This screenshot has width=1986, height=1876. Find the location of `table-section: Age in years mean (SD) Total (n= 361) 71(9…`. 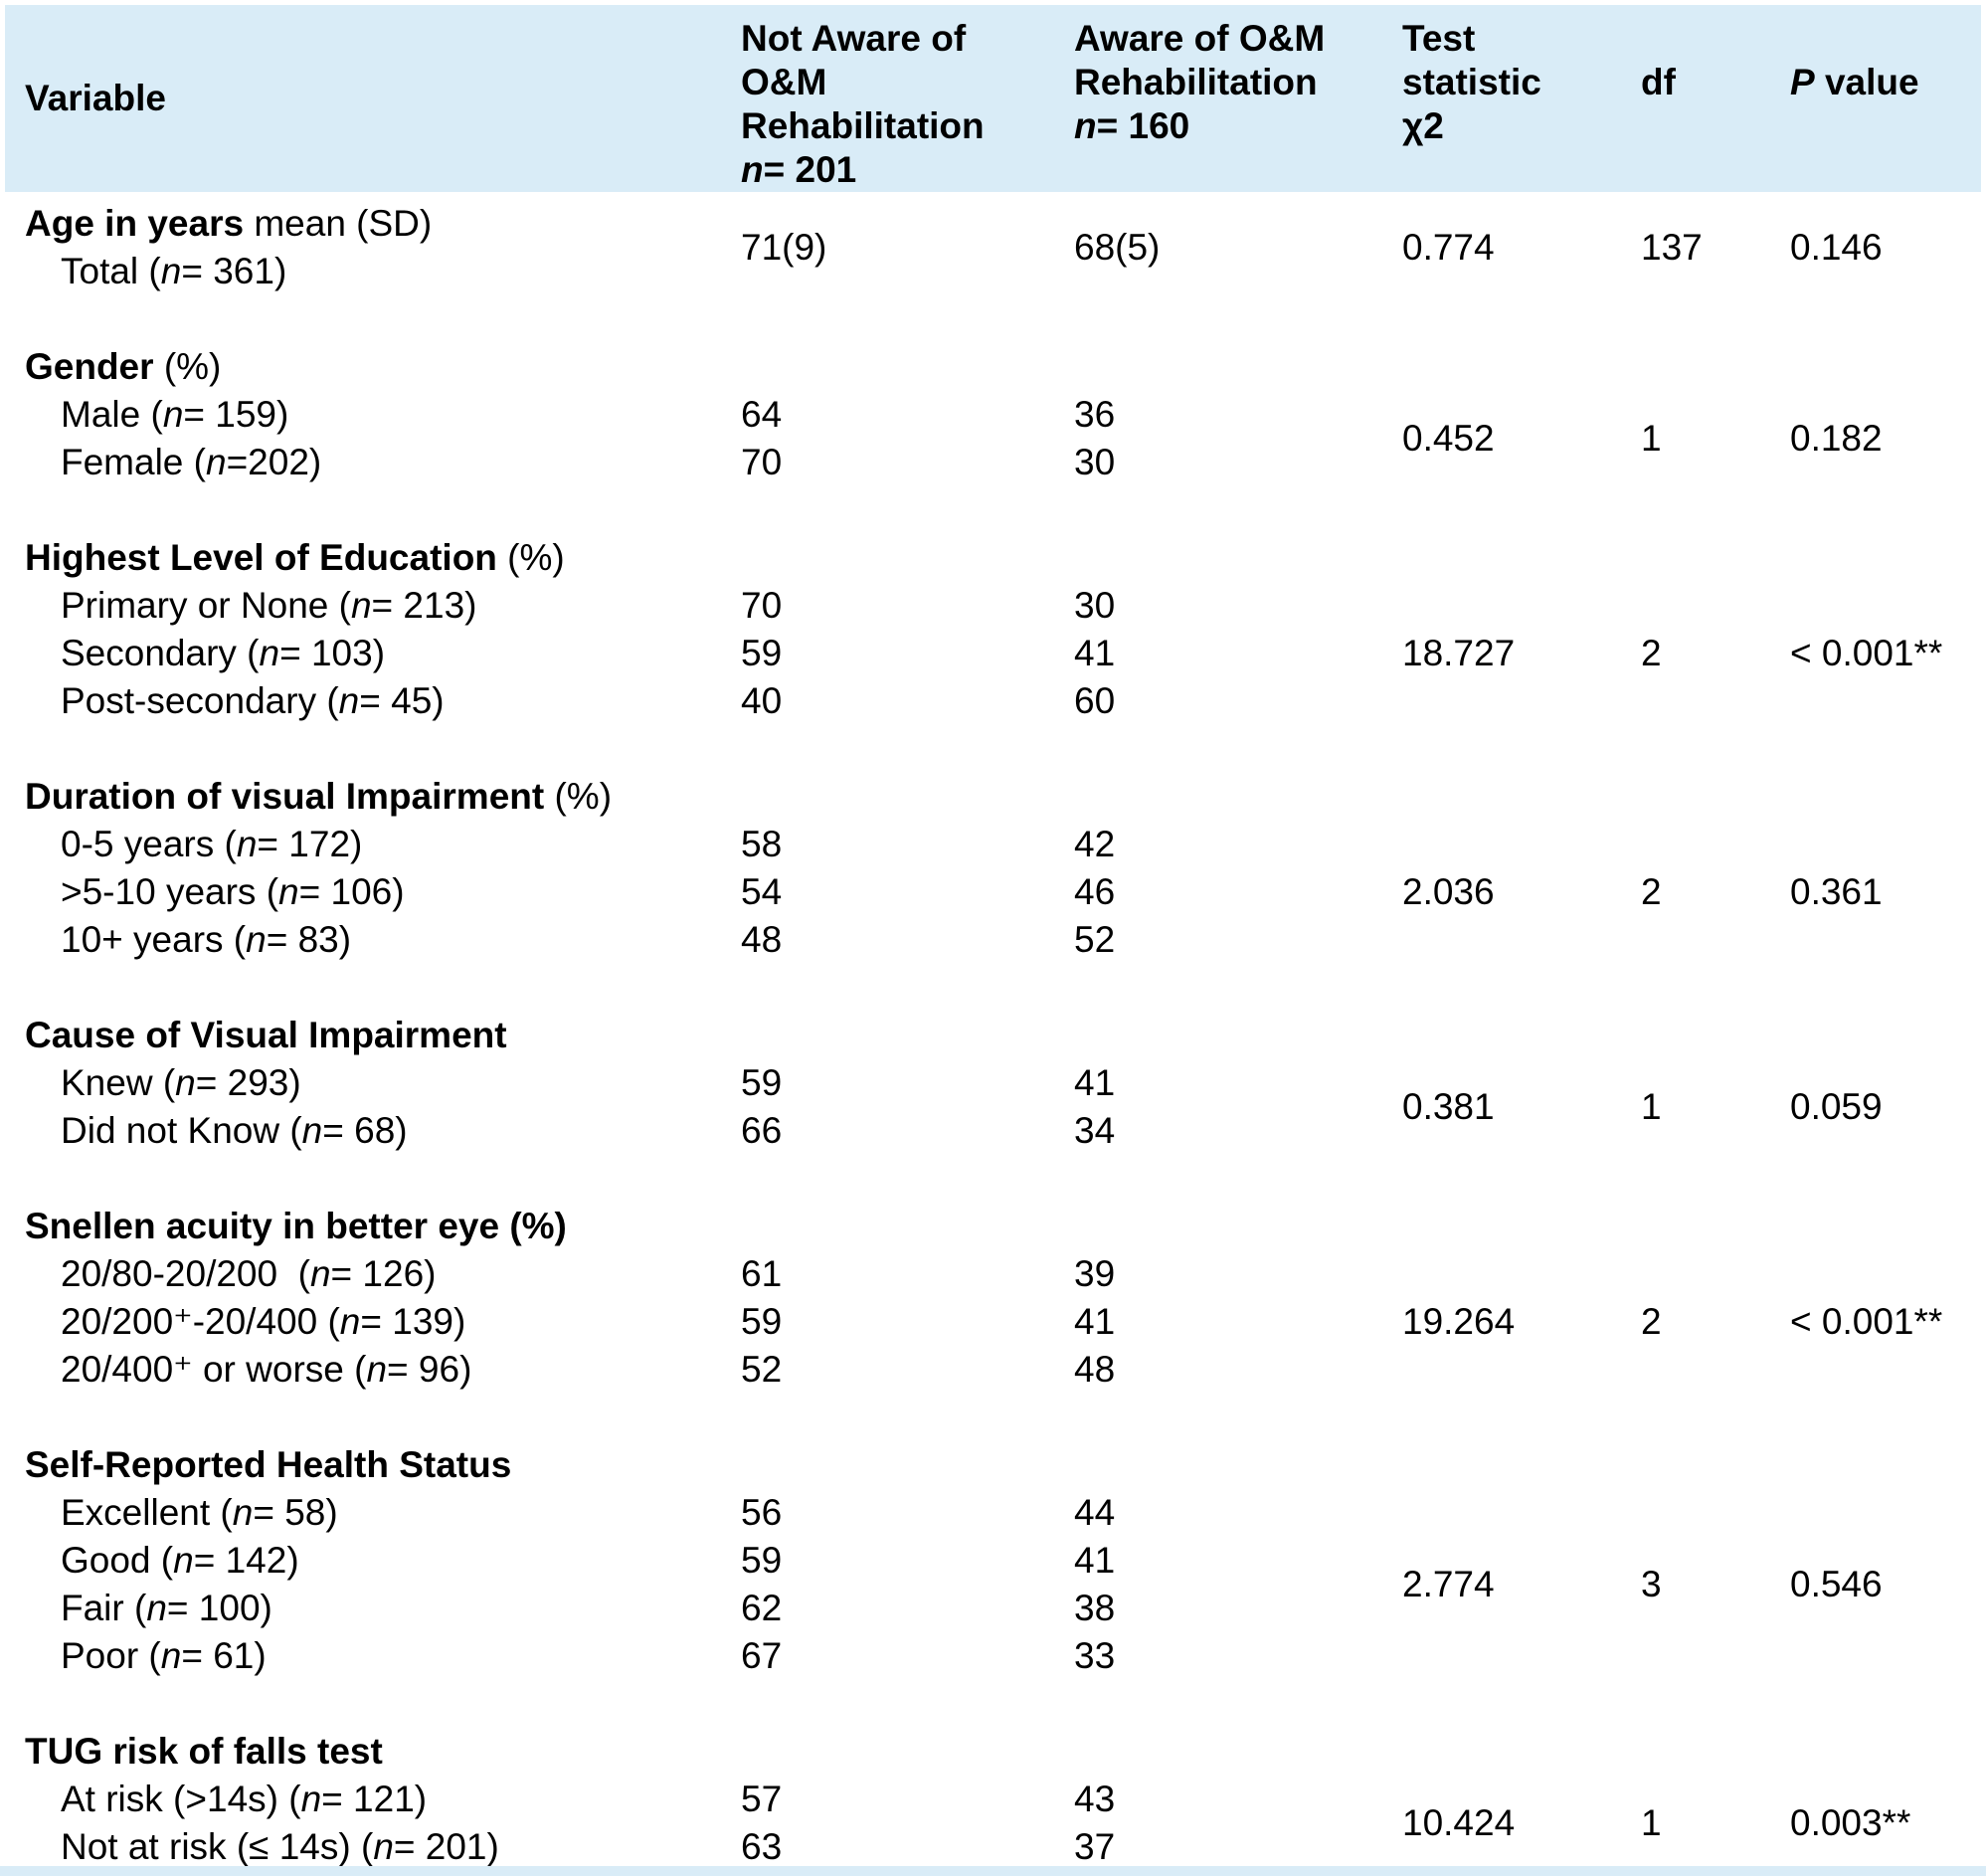

table-section: Age in years mean (SD) Total (n= 361) 71(9… is located at coordinates (1005, 247).